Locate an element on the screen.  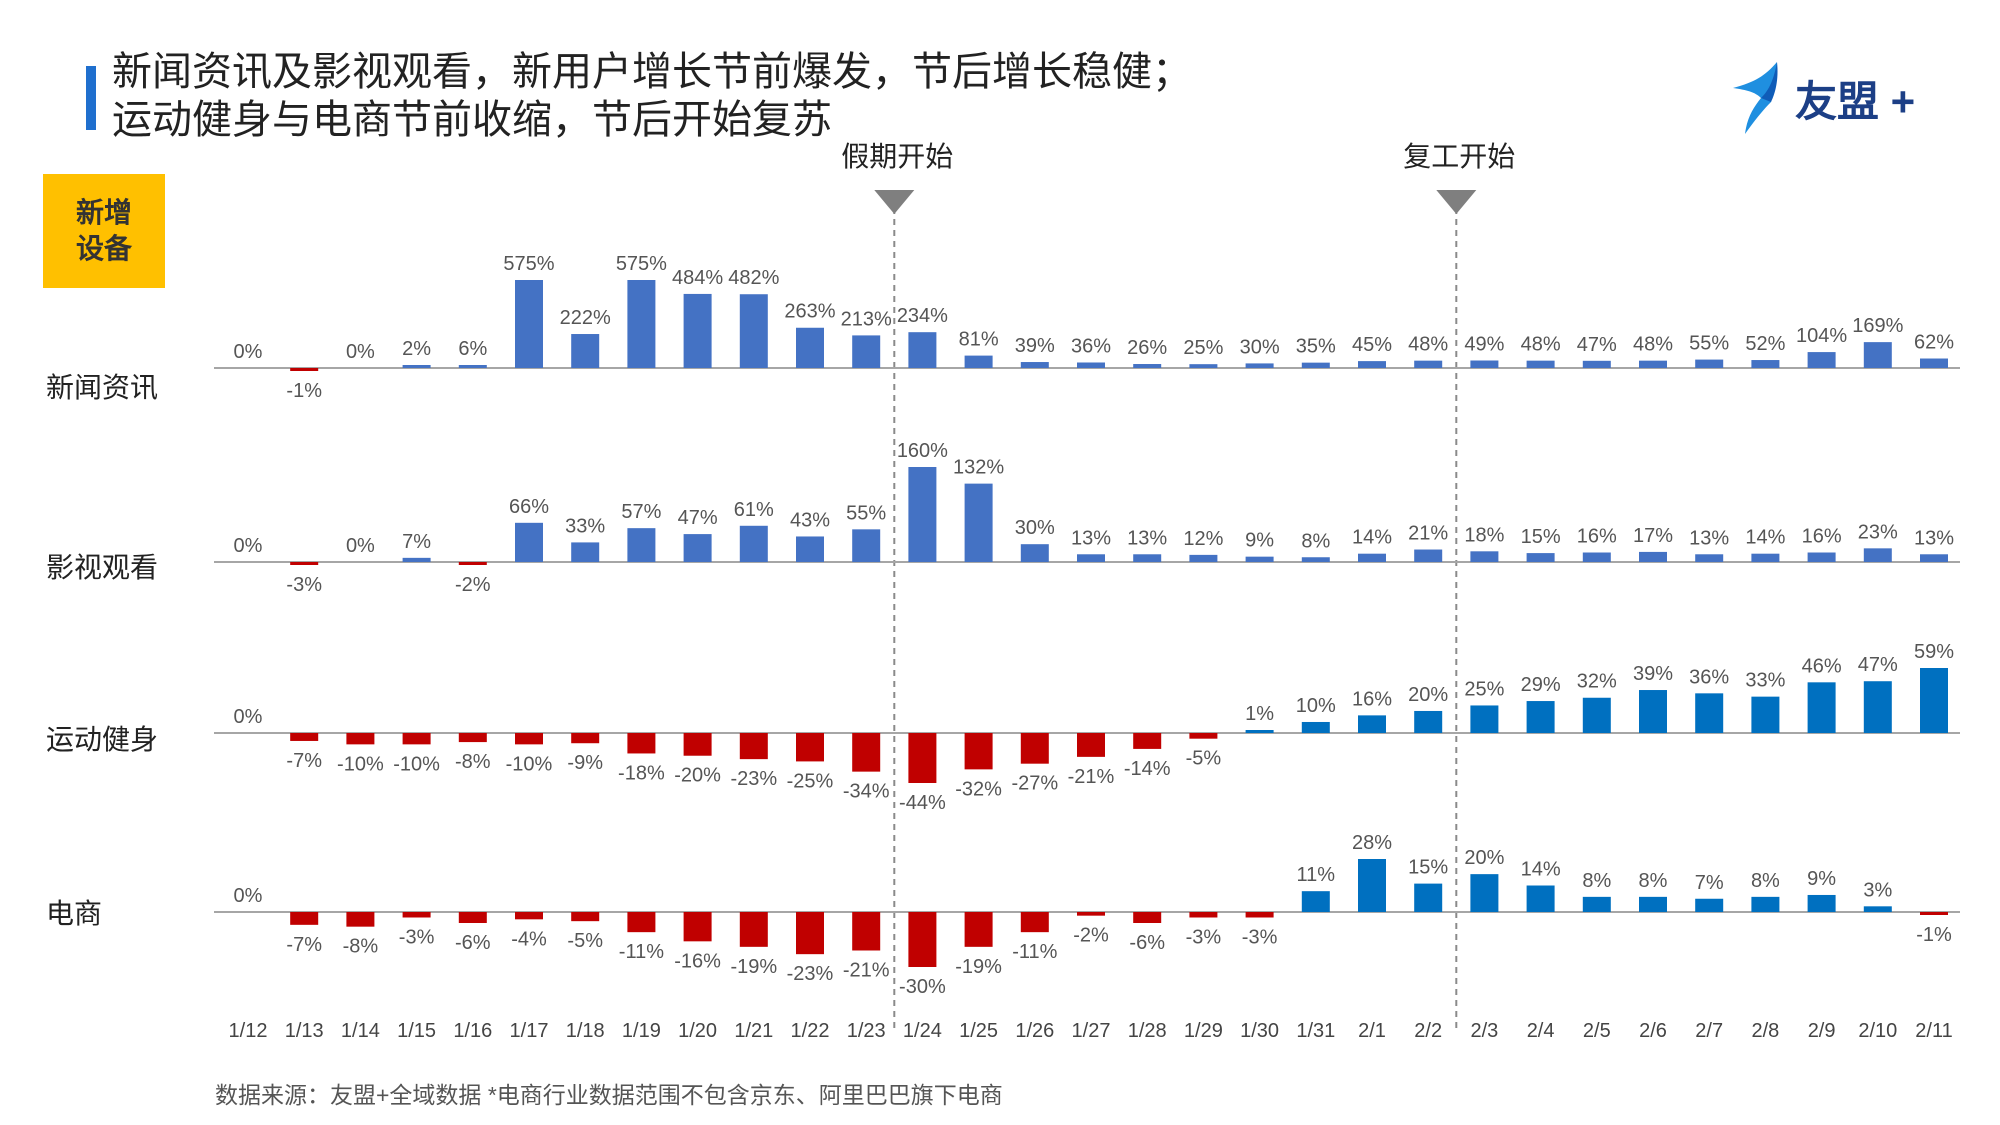
data-label: -1% is located at coordinates (1934, 935).